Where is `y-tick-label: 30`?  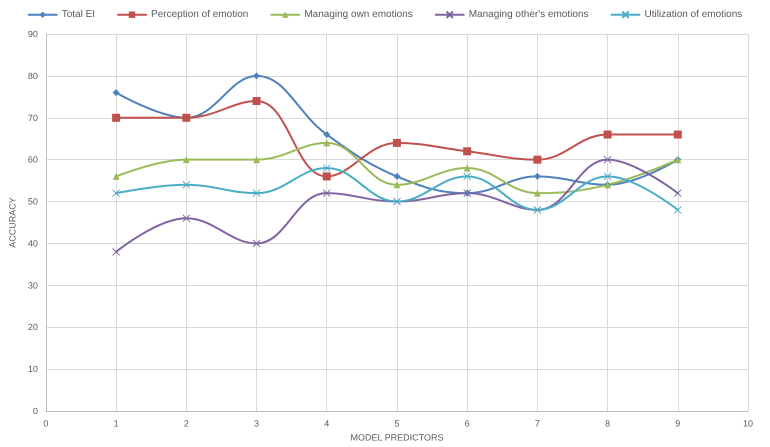
y-tick-label: 30 is located at coordinates (33, 285).